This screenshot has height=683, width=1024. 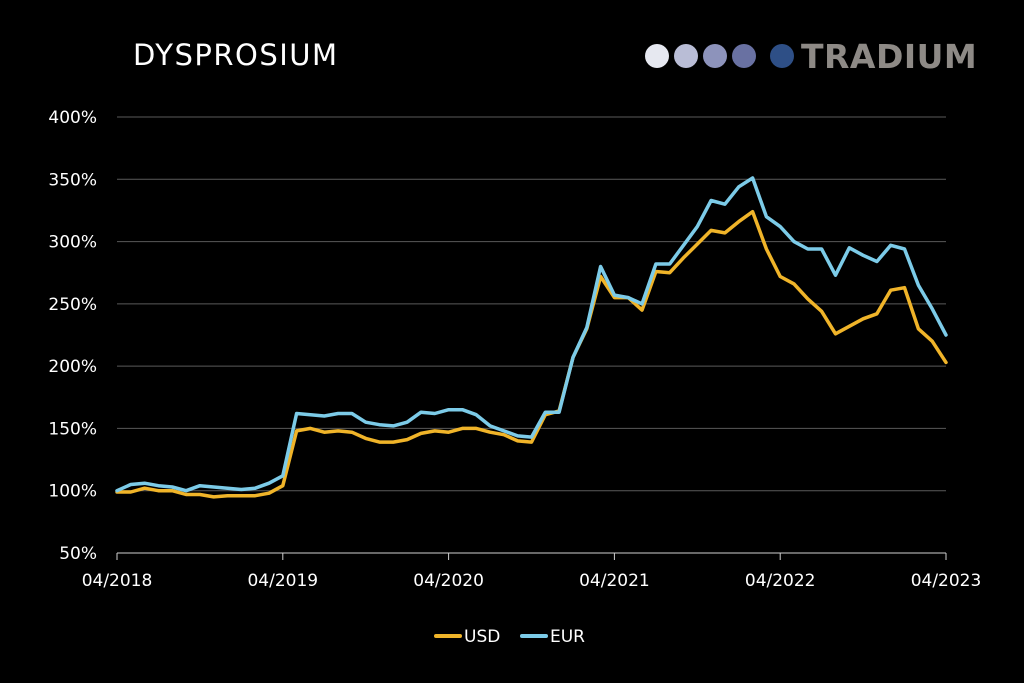 What do you see at coordinates (614, 581) in the screenshot?
I see `x-tick-label: 04/2021` at bounding box center [614, 581].